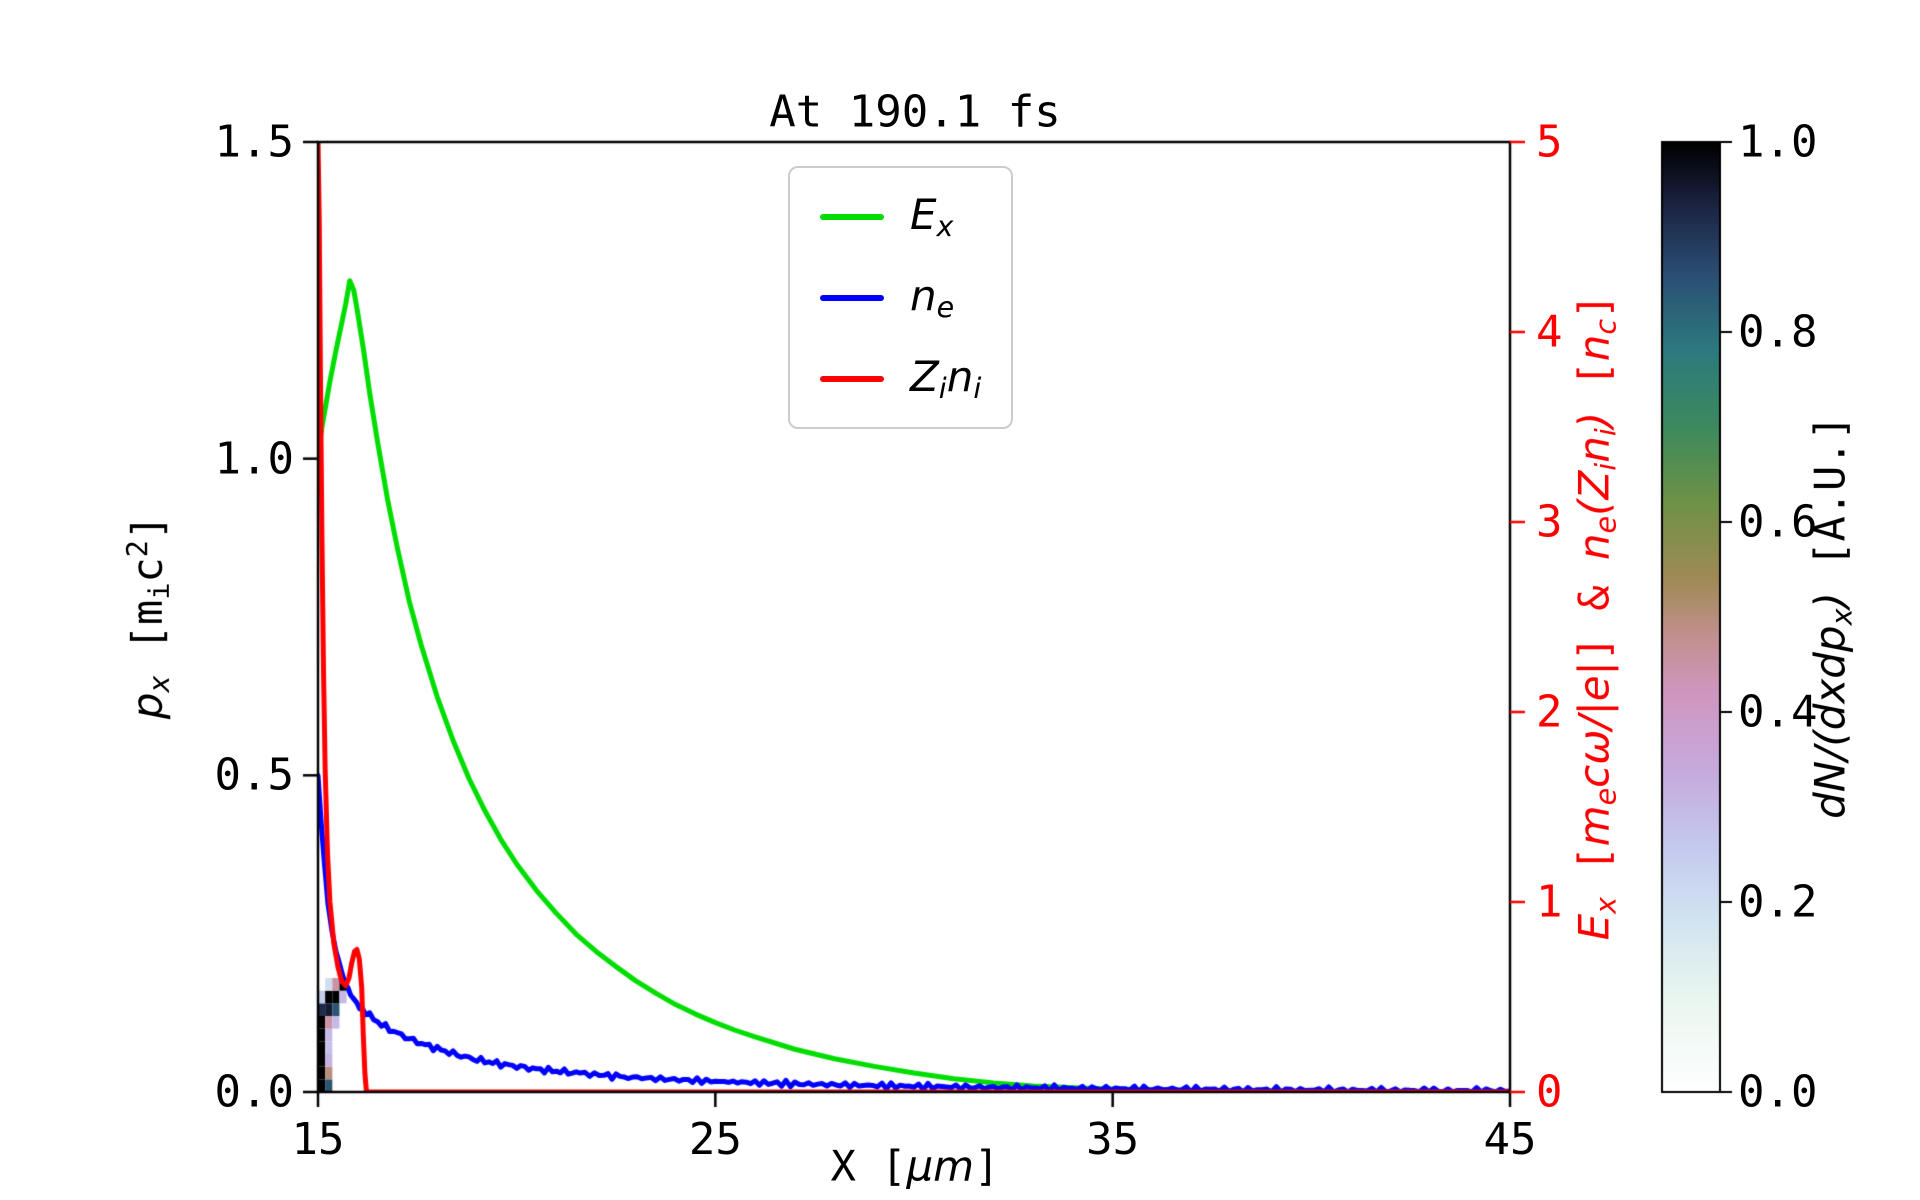 The height and width of the screenshot is (1200, 1920). What do you see at coordinates (1778, 712) in the screenshot?
I see `colorbar-tick-label: 0.4` at bounding box center [1778, 712].